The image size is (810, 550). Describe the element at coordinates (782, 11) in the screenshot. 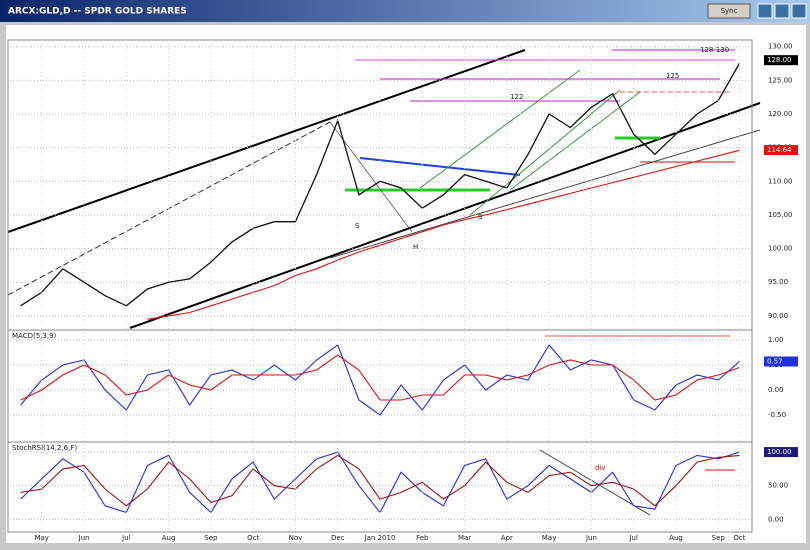

I see `maximize-button` at that location.